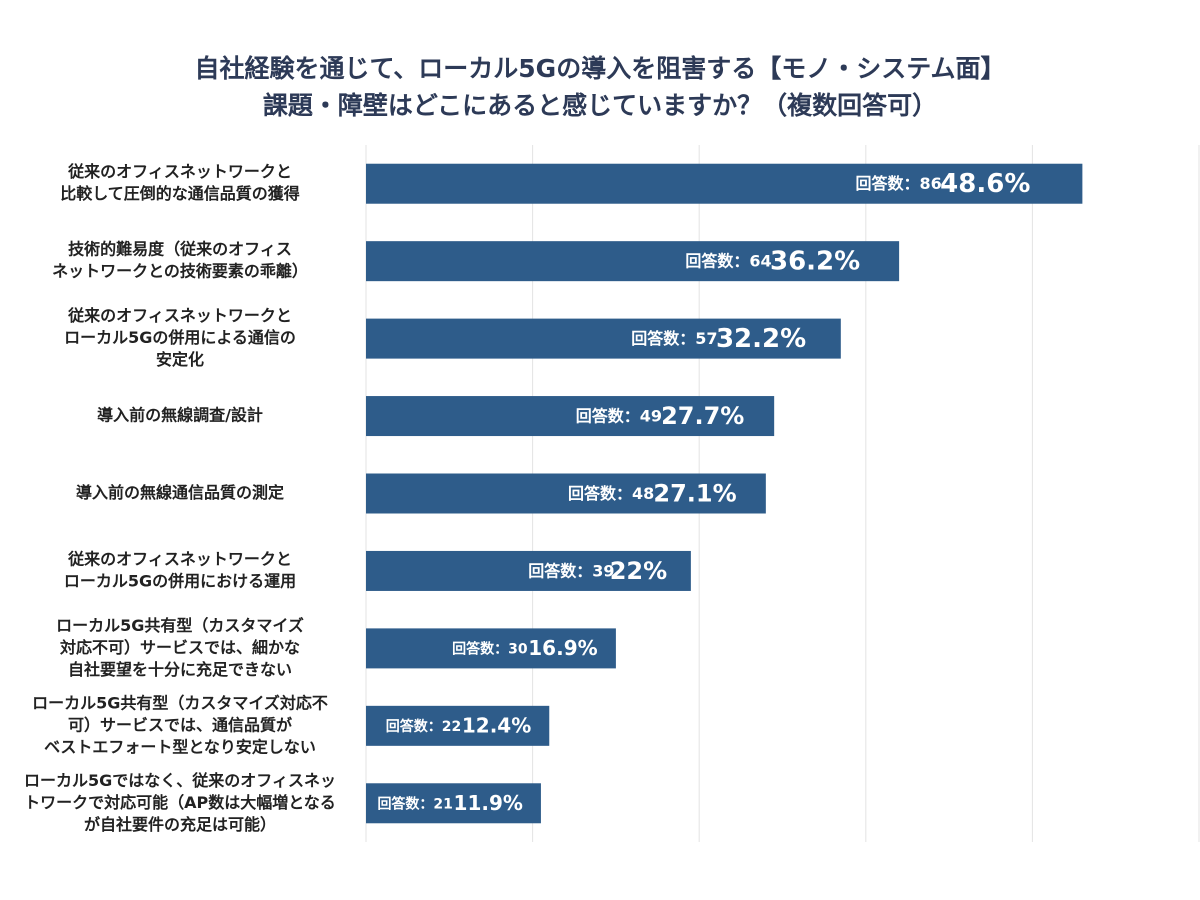 The height and width of the screenshot is (900, 1200). Describe the element at coordinates (496, 725) in the screenshot. I see `percent-label: 12.4%` at that location.